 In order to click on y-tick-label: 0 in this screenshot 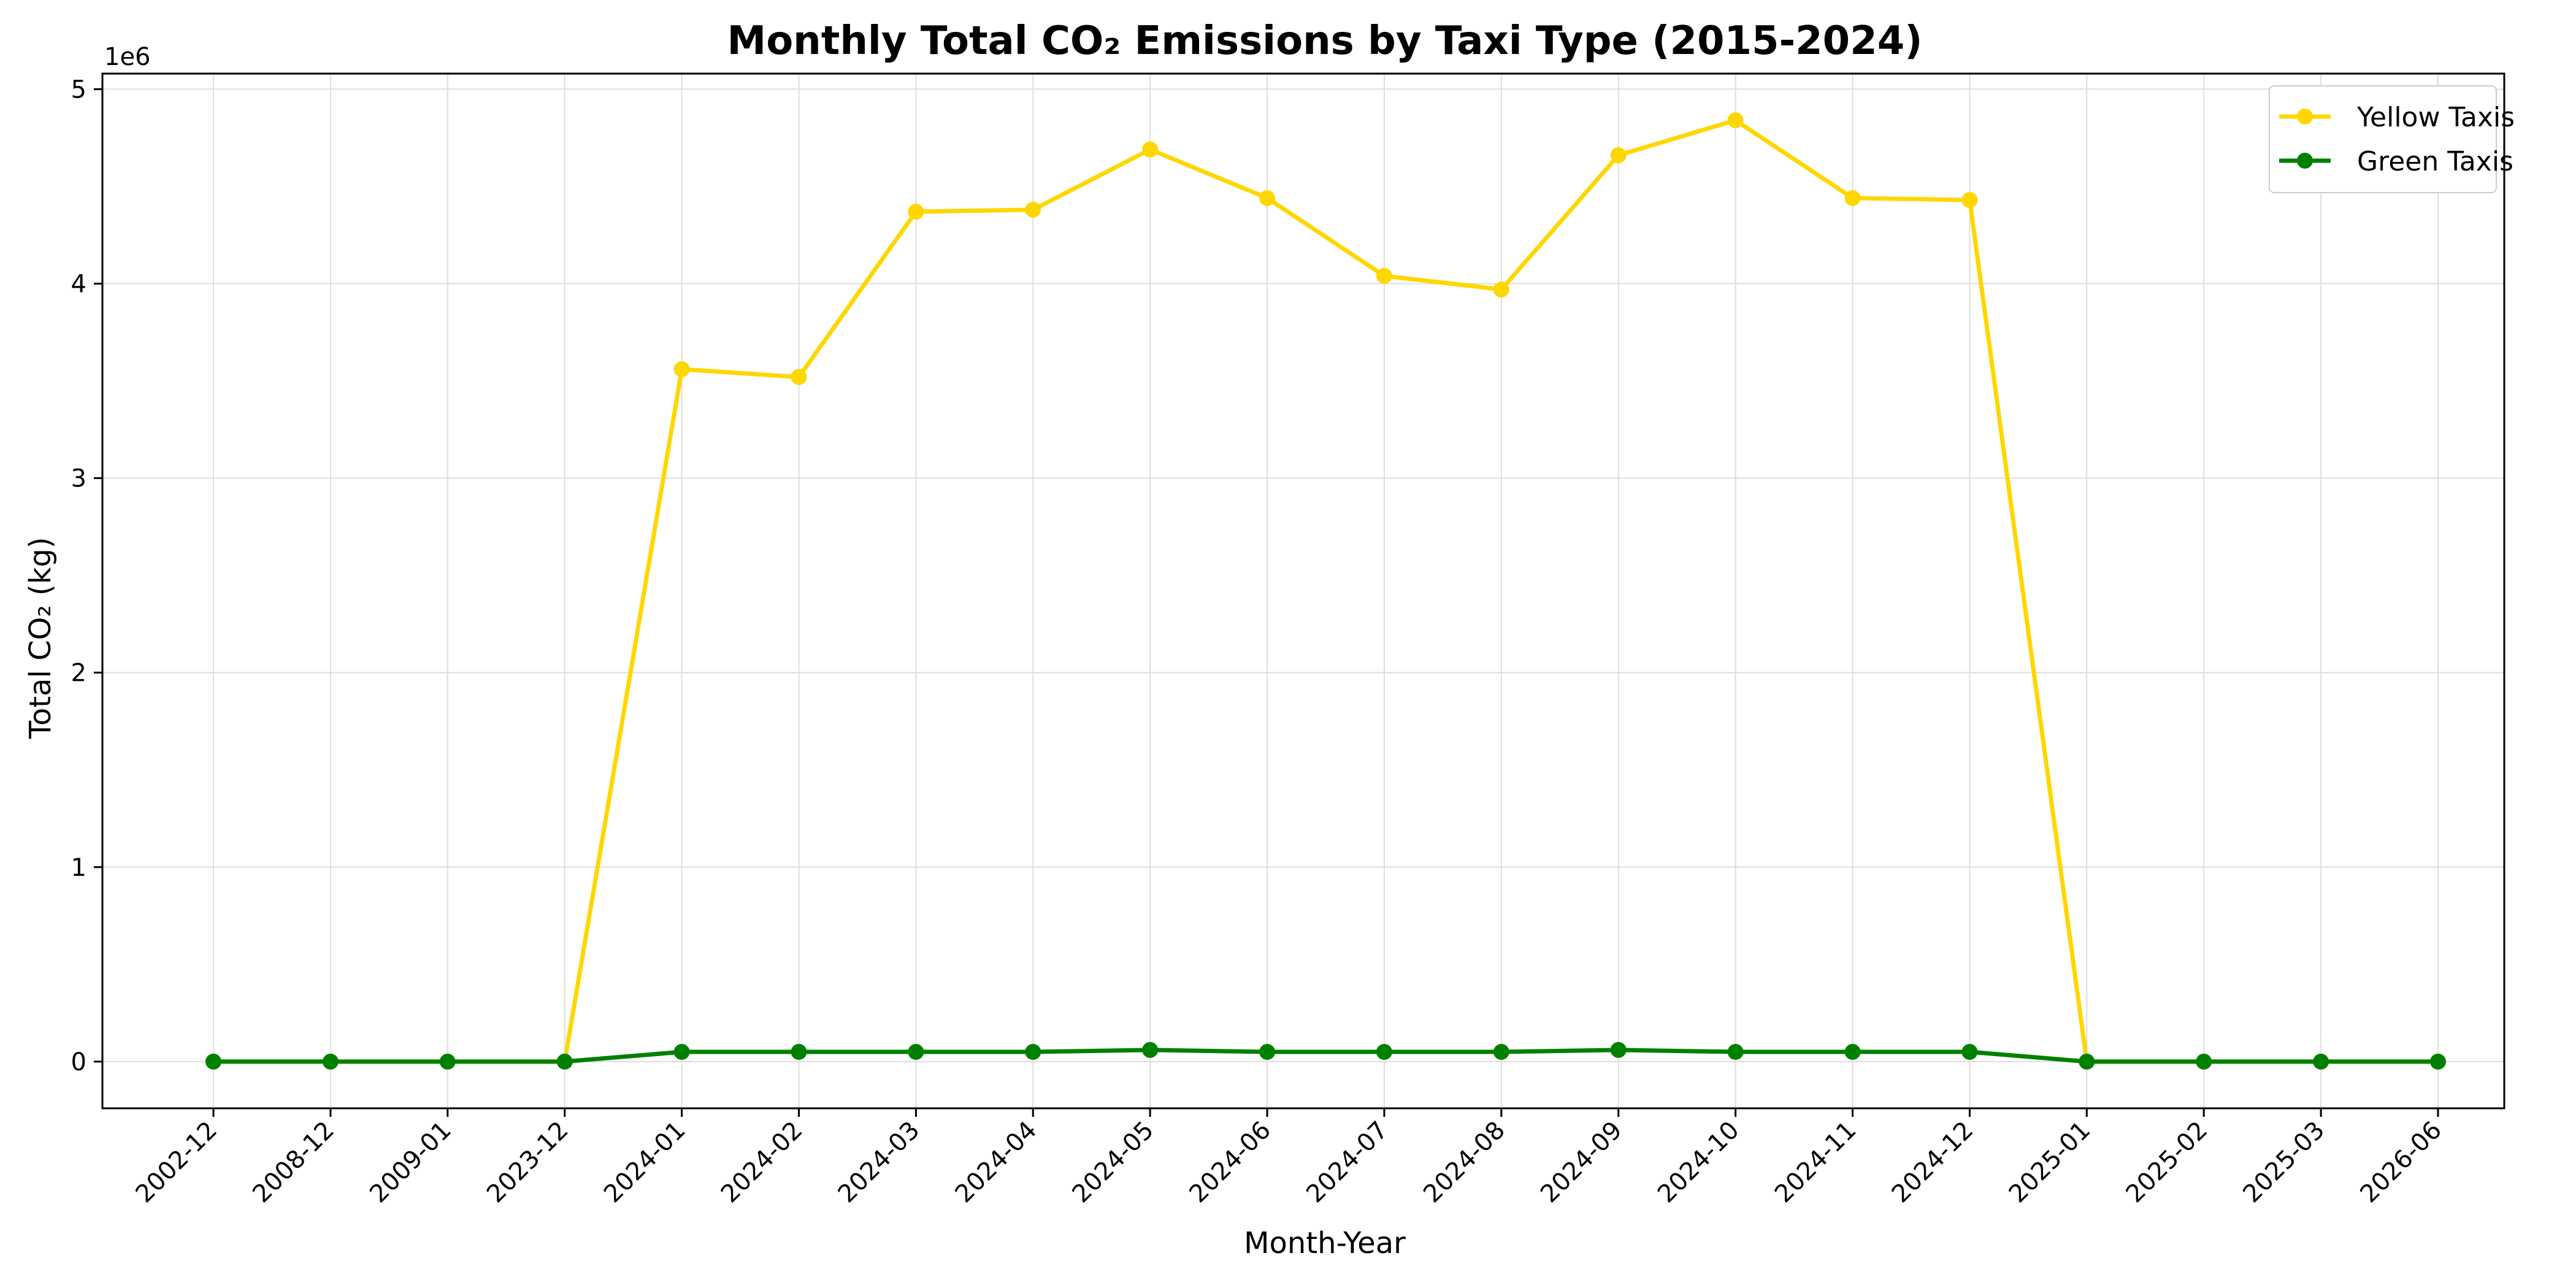, I will do `click(78, 1062)`.